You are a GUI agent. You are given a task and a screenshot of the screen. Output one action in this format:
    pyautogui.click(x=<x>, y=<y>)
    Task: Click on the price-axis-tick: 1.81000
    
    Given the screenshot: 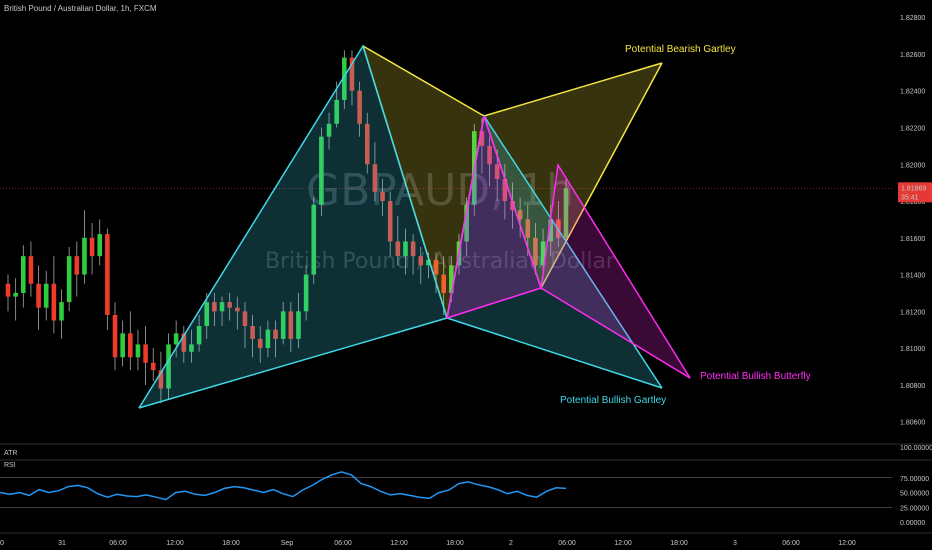 What is the action you would take?
    pyautogui.click(x=912, y=349)
    